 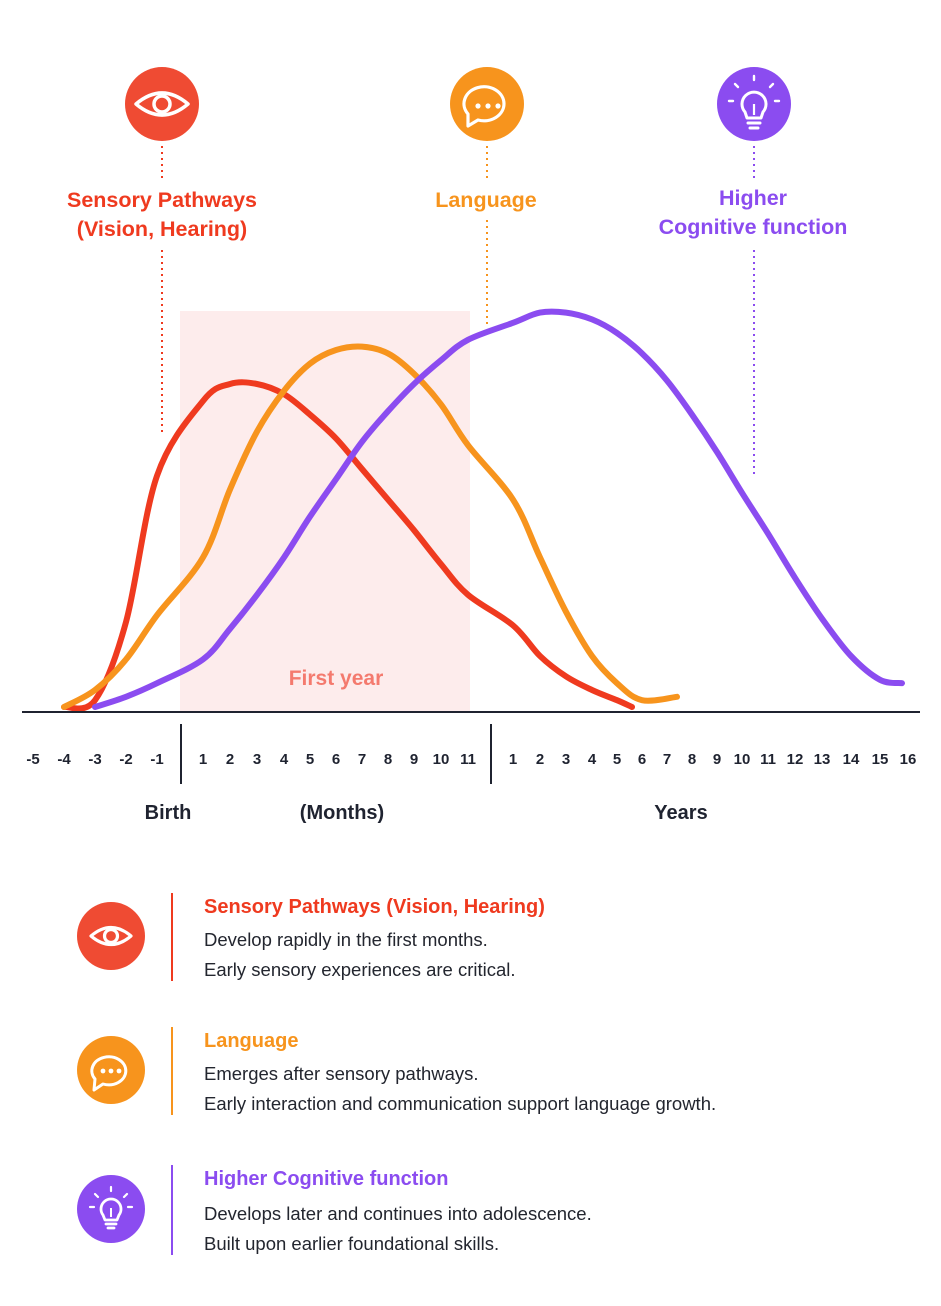 I want to click on language-header: Language, so click(x=486, y=200).